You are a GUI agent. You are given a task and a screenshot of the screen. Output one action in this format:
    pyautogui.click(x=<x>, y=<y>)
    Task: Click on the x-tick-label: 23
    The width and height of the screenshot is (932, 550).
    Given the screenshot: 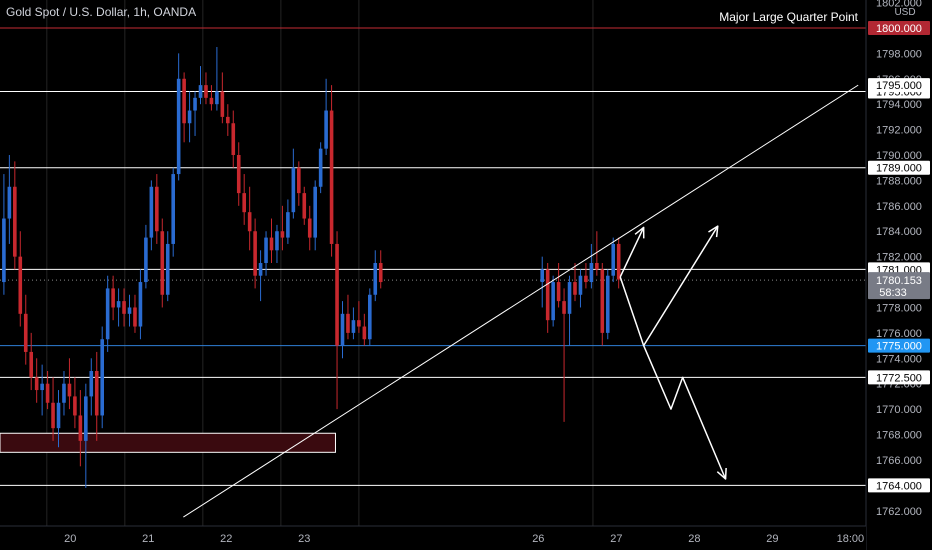 What is the action you would take?
    pyautogui.click(x=304, y=539)
    